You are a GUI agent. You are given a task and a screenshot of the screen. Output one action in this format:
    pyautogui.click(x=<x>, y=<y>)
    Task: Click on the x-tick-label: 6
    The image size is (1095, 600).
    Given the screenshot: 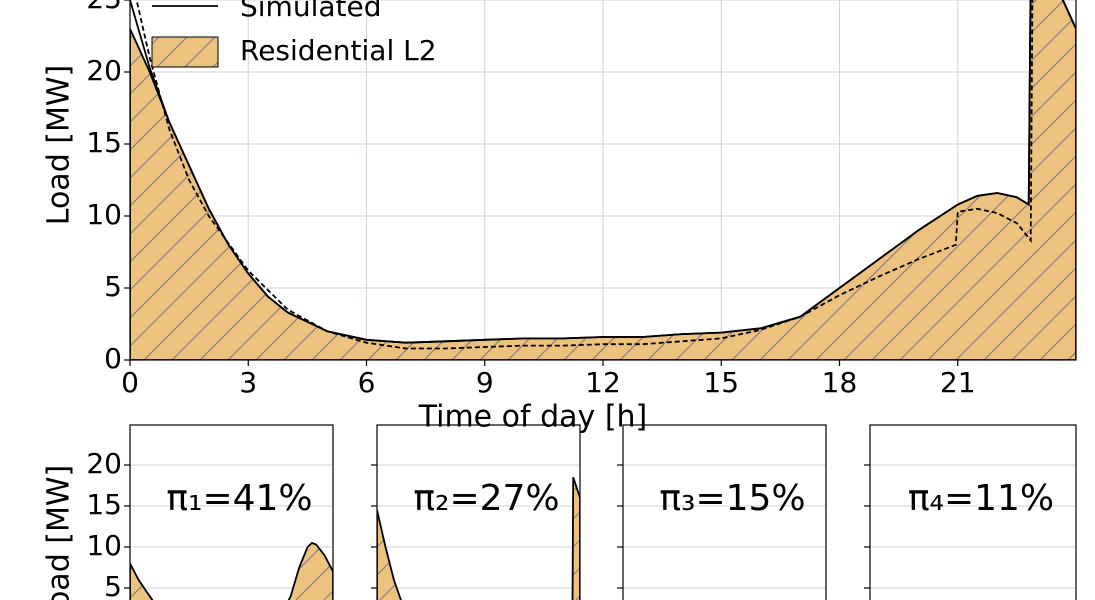 What is the action you would take?
    pyautogui.click(x=367, y=382)
    